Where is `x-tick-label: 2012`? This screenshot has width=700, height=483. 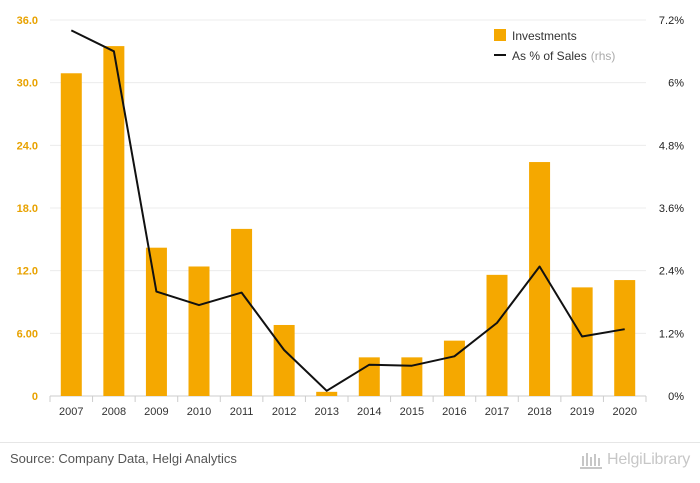 x-tick-label: 2012 is located at coordinates (284, 412).